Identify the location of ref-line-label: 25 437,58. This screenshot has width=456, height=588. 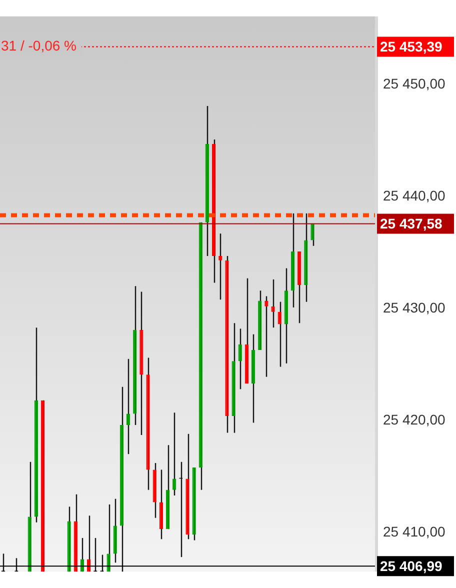
(411, 224).